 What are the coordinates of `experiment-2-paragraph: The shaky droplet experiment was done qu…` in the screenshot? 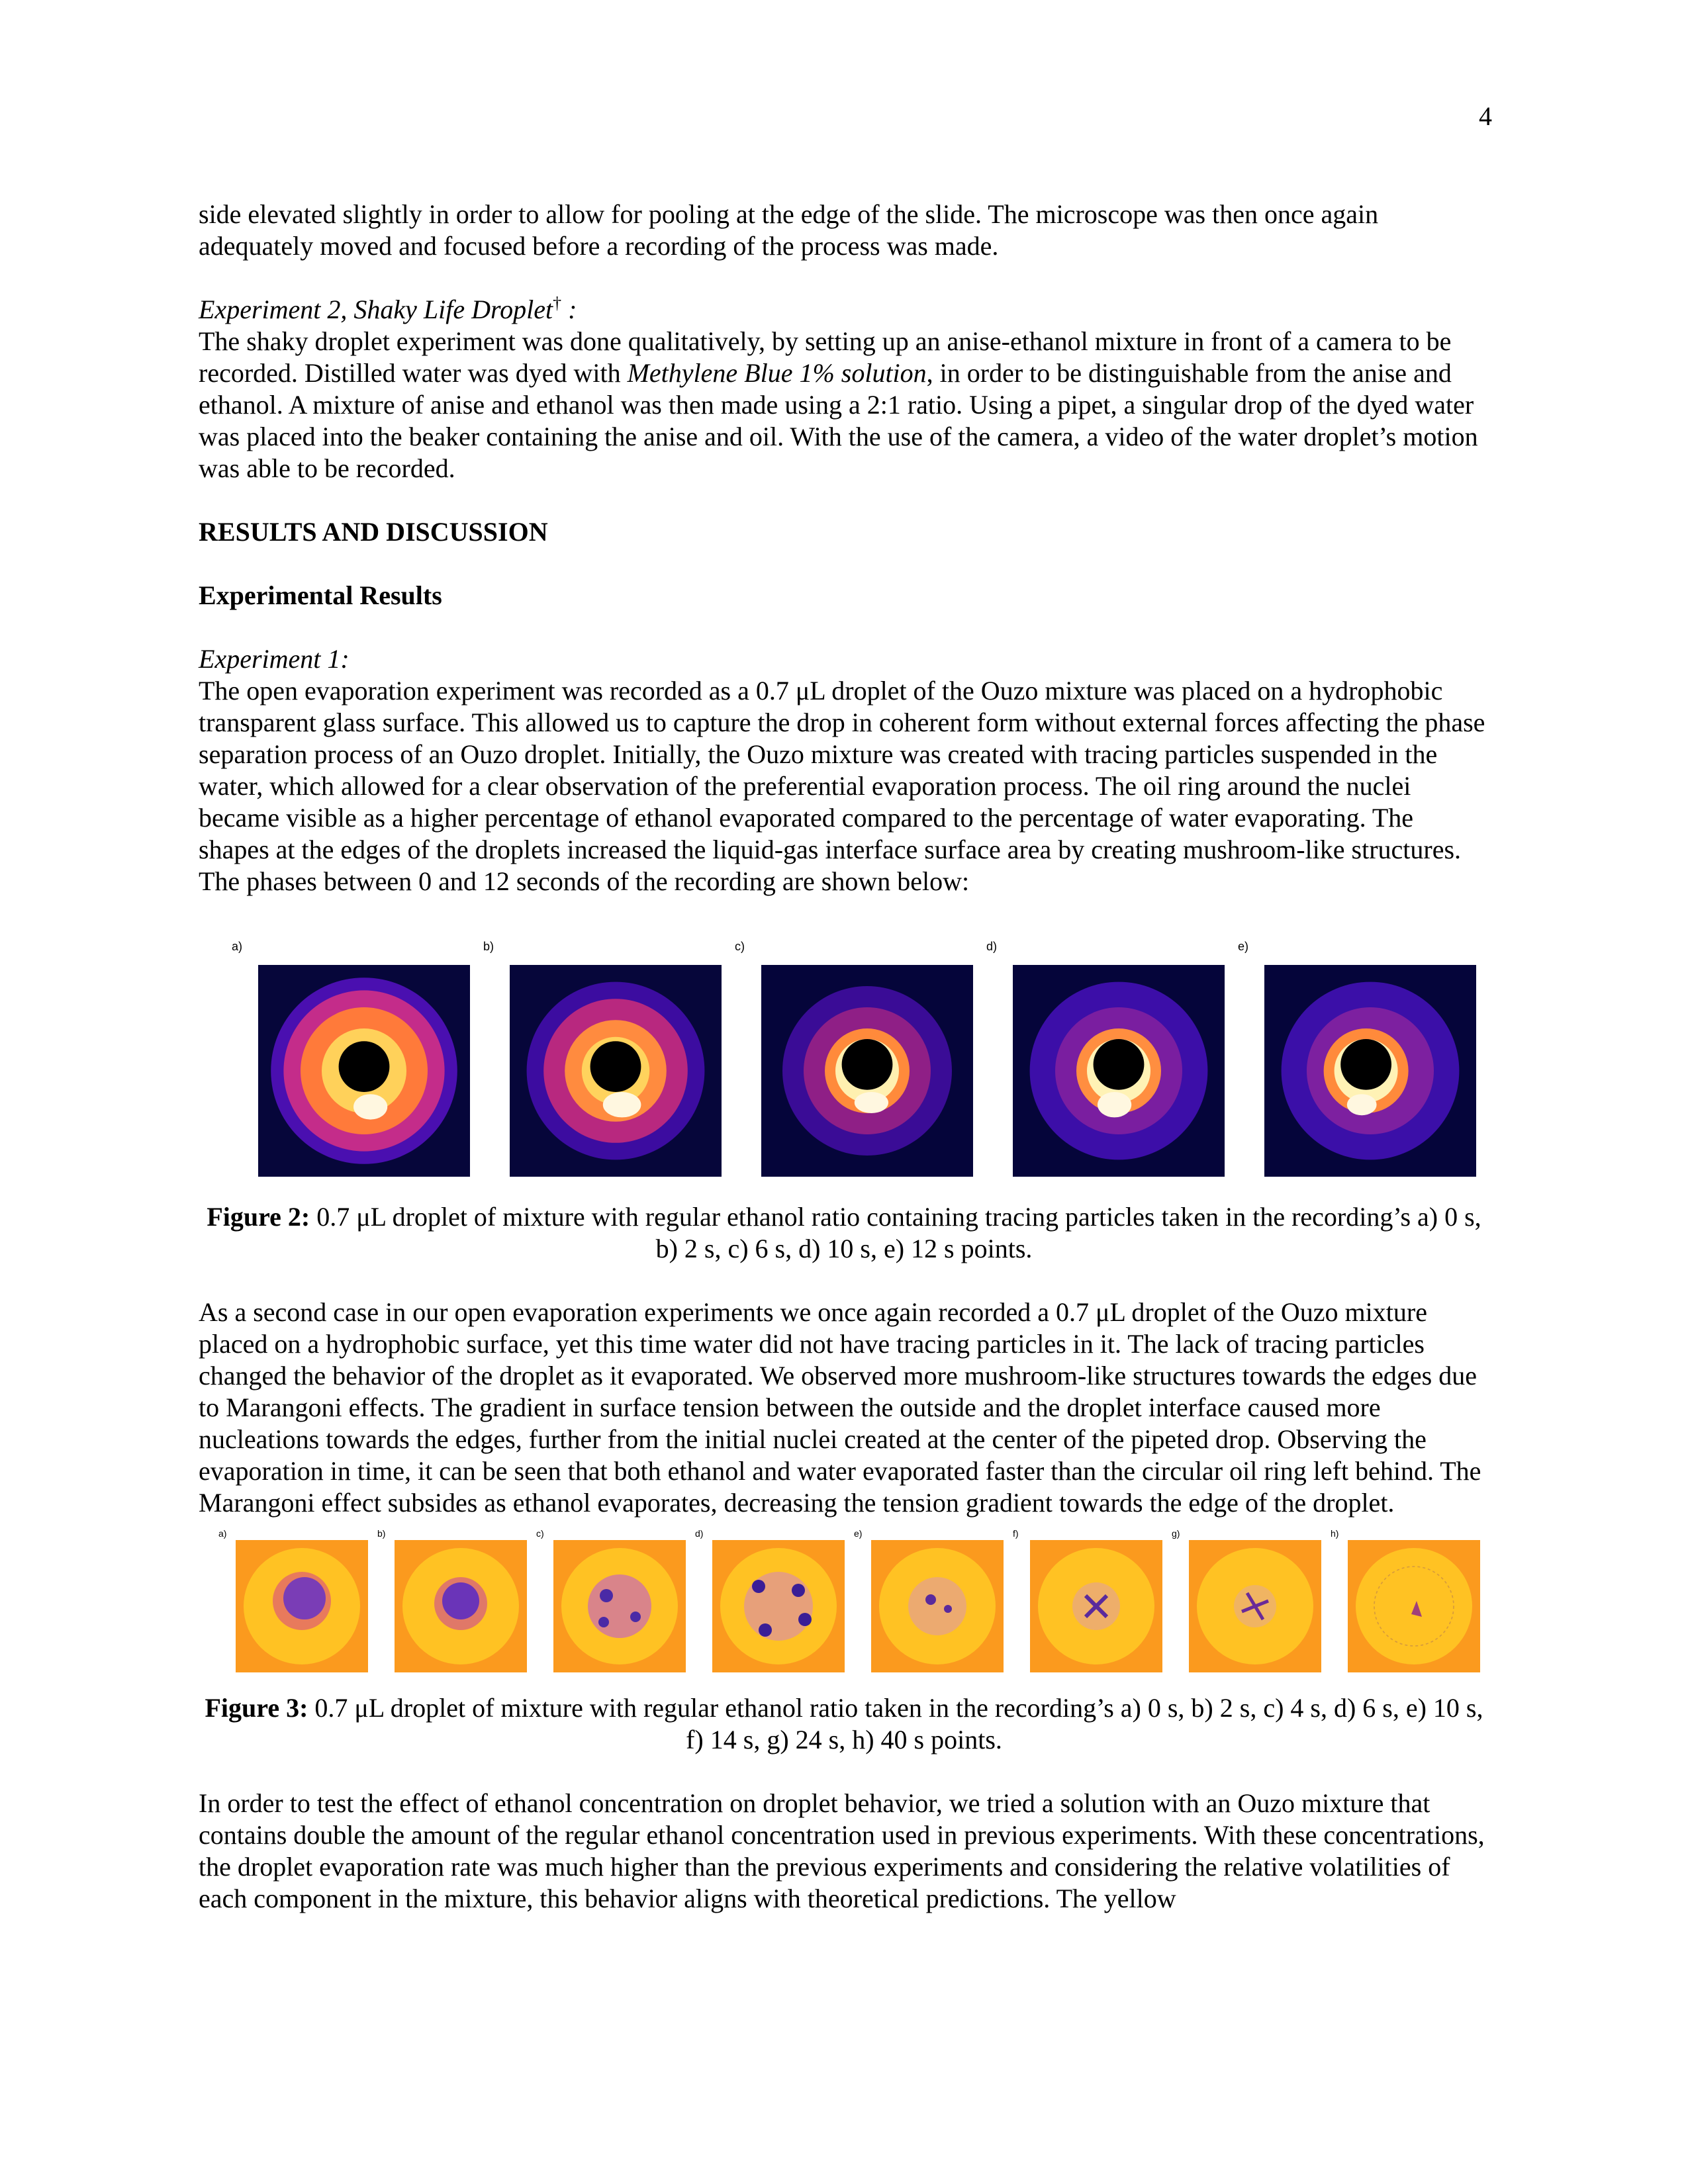 It's located at (844, 405).